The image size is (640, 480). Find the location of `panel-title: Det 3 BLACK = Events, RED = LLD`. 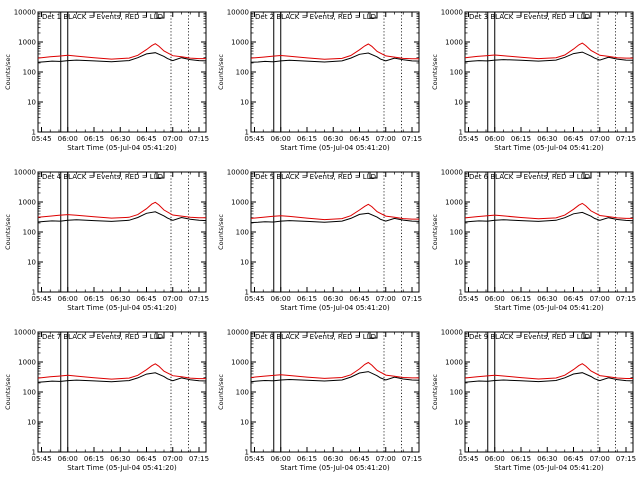

panel-title: Det 3 BLACK = Events, RED = LLD is located at coordinates (529, 17).